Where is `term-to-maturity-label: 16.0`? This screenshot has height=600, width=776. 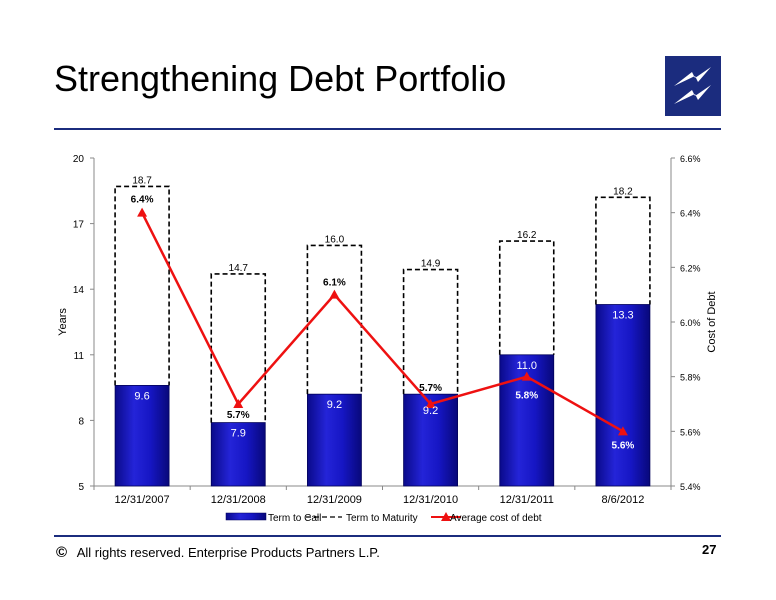 term-to-maturity-label: 16.0 is located at coordinates (335, 239).